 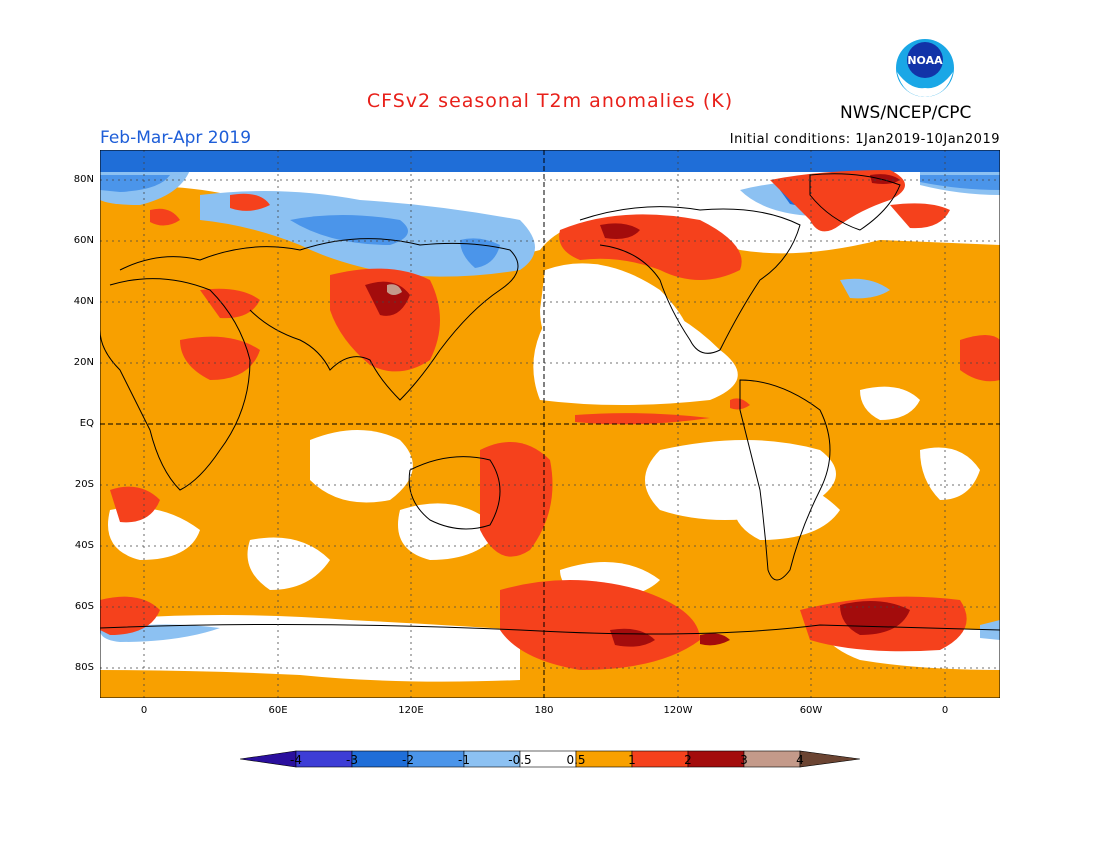 What do you see at coordinates (278, 710) in the screenshot?
I see `lon-label: 60E` at bounding box center [278, 710].